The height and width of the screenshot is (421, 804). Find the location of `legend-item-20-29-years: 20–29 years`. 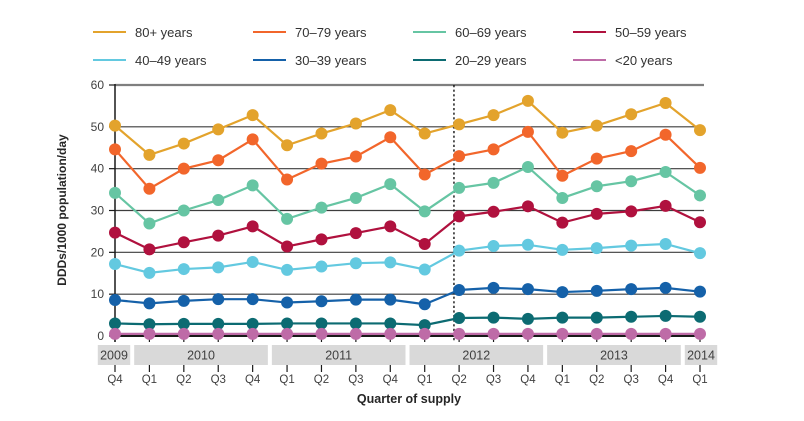

legend-item-20-29-years: 20–29 years is located at coordinates (493, 60).